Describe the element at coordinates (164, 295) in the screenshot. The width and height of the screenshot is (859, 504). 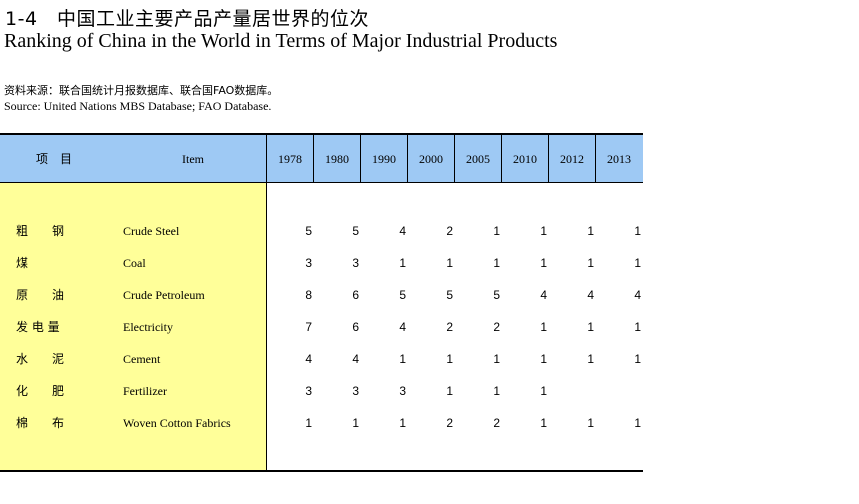
I see `row-item-en: Crude Petroleum` at that location.